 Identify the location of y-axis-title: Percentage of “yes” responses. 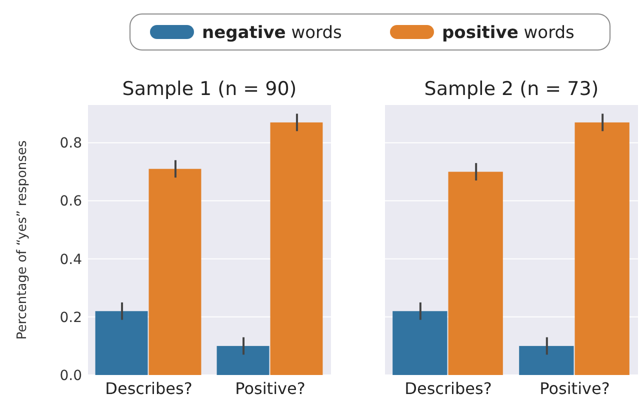
(22, 240).